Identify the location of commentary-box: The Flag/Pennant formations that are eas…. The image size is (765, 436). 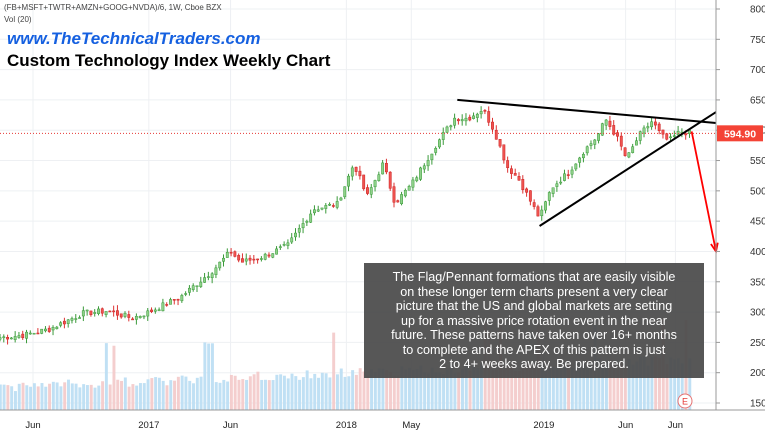
(534, 320).